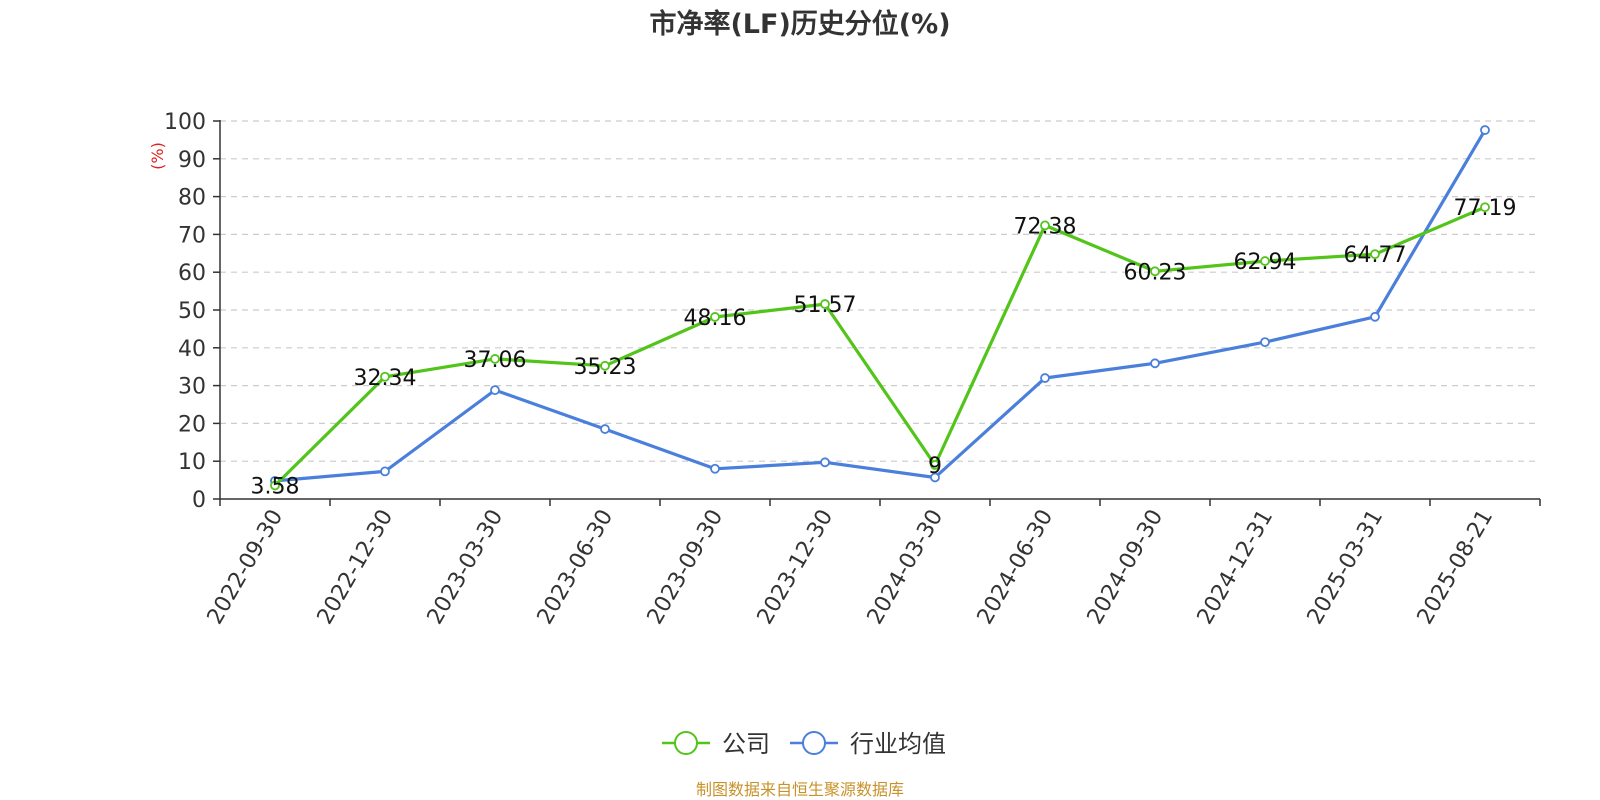  Describe the element at coordinates (800, 24) in the screenshot. I see `chart-title: 市净率(LF)历史分位(%)` at that location.